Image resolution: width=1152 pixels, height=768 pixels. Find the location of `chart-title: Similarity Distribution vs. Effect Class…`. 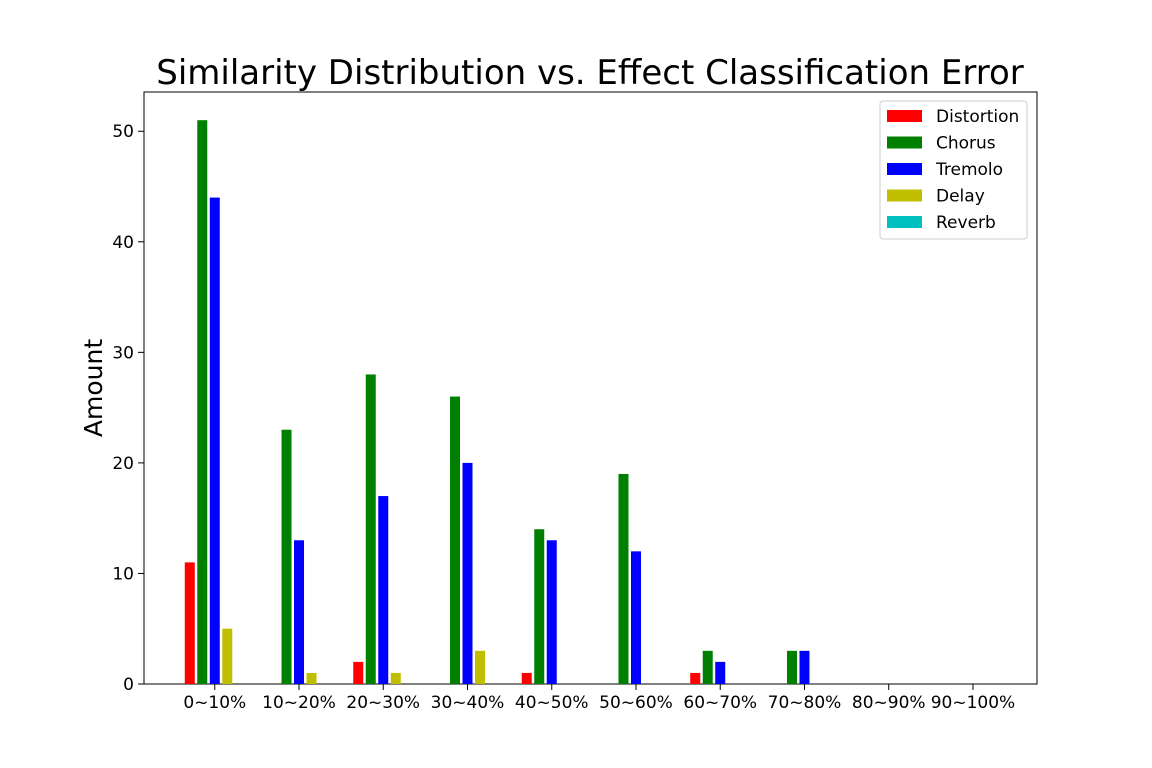

chart-title: Similarity Distribution vs. Effect Class… is located at coordinates (590, 73).